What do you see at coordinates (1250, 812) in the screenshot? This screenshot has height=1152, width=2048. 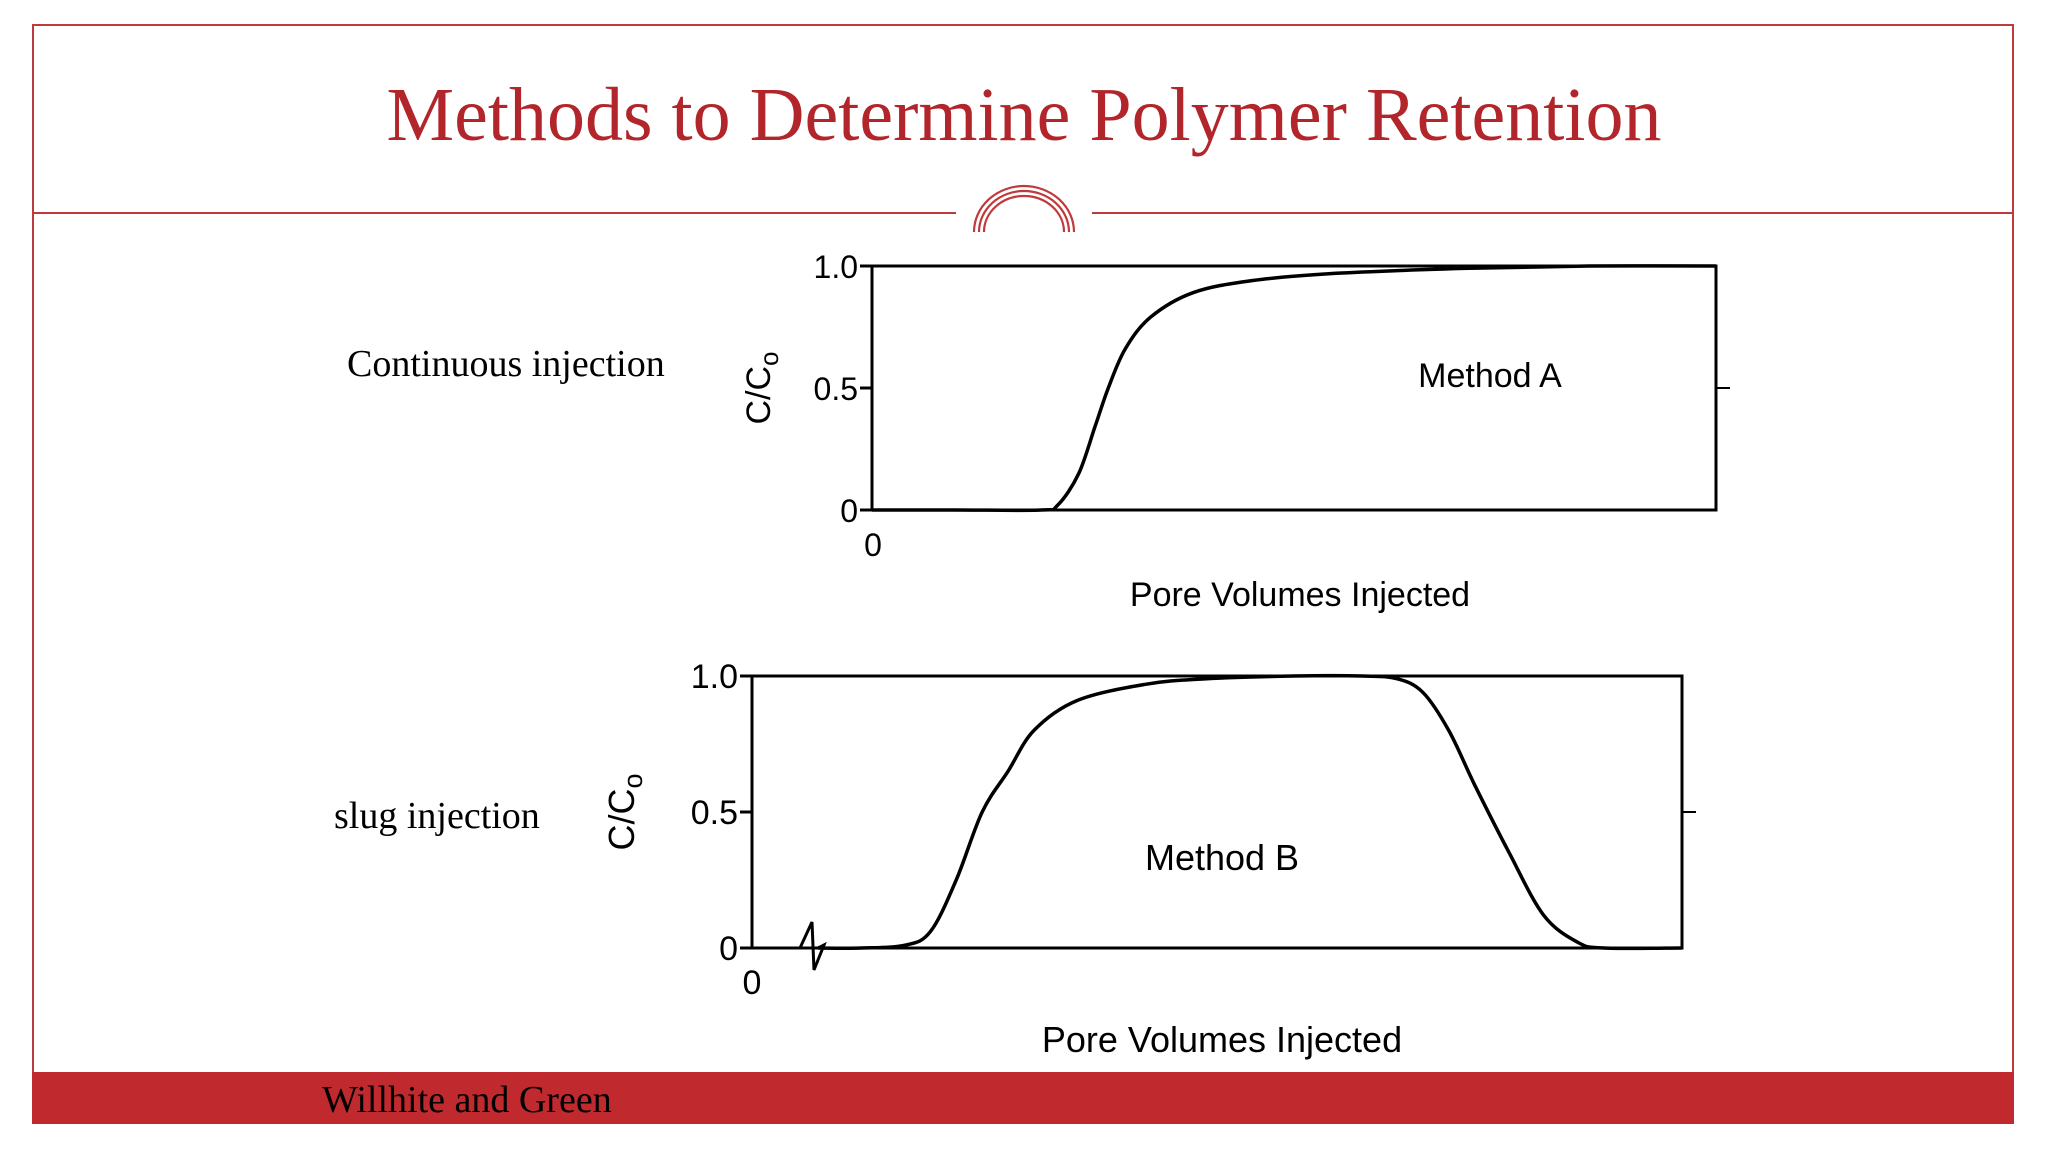 I see `chart-2-series-line` at bounding box center [1250, 812].